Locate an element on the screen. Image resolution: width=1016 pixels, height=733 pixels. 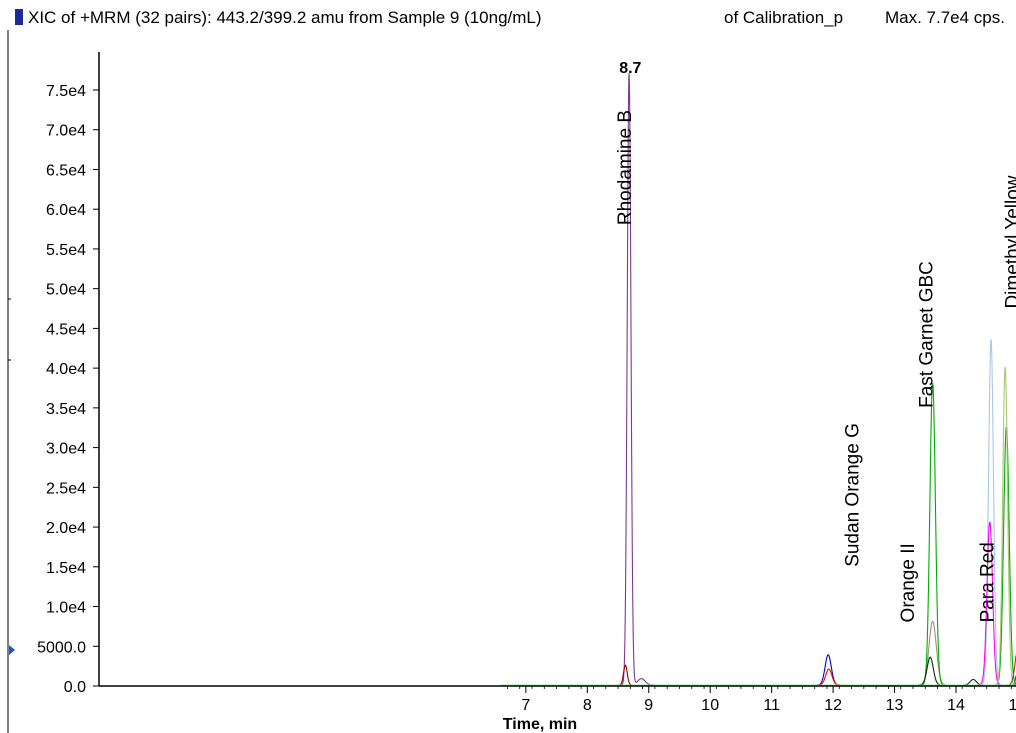
y-tick-label: 2.5e4 is located at coordinates (66, 488).